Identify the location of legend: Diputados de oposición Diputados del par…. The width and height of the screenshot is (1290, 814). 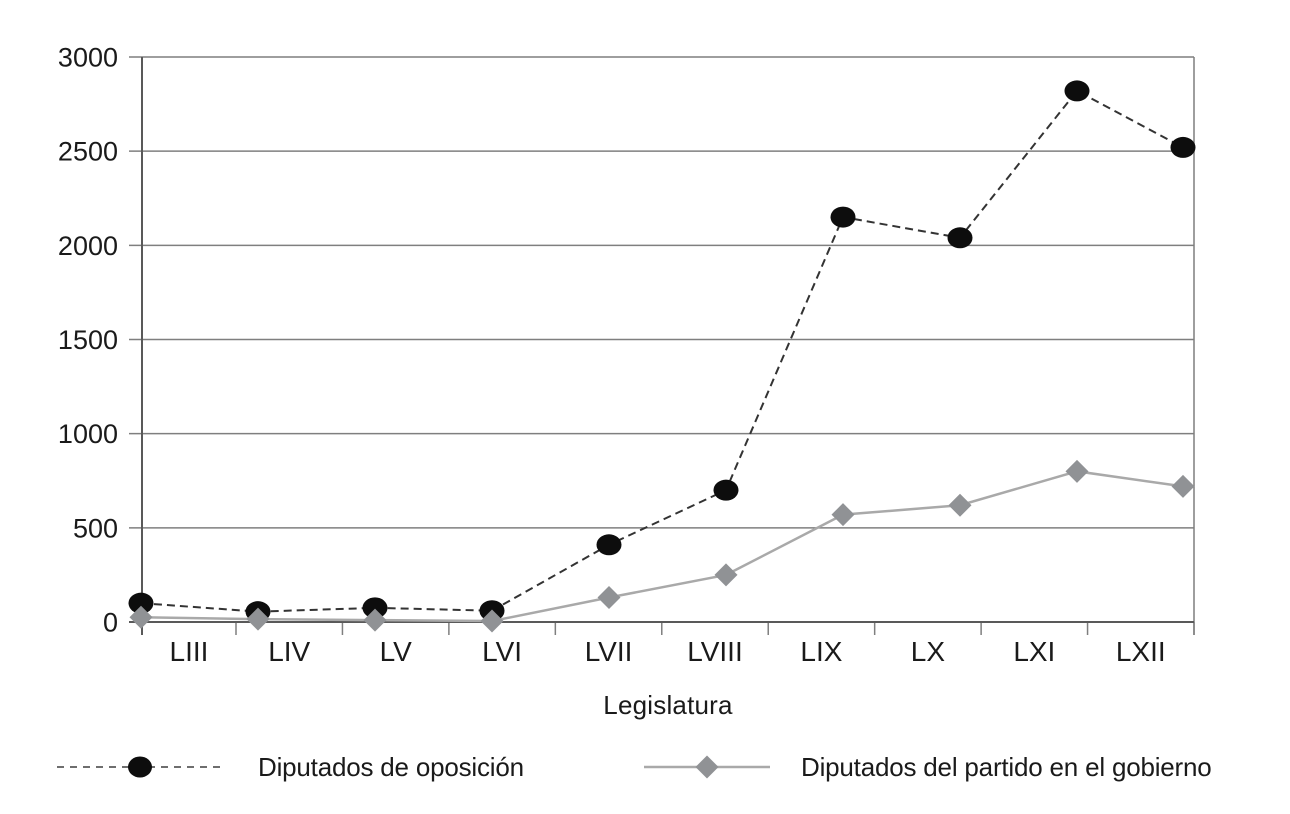
(645, 768).